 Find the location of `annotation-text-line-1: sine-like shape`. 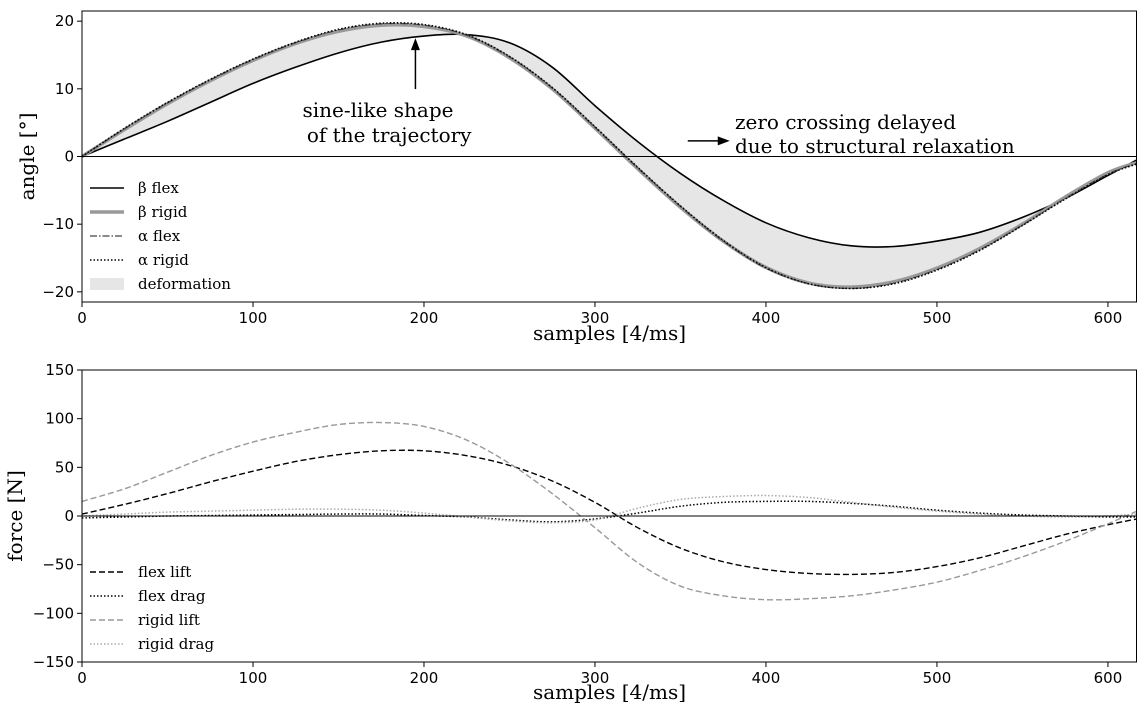

annotation-text-line-1: sine-like shape is located at coordinates (378, 110).